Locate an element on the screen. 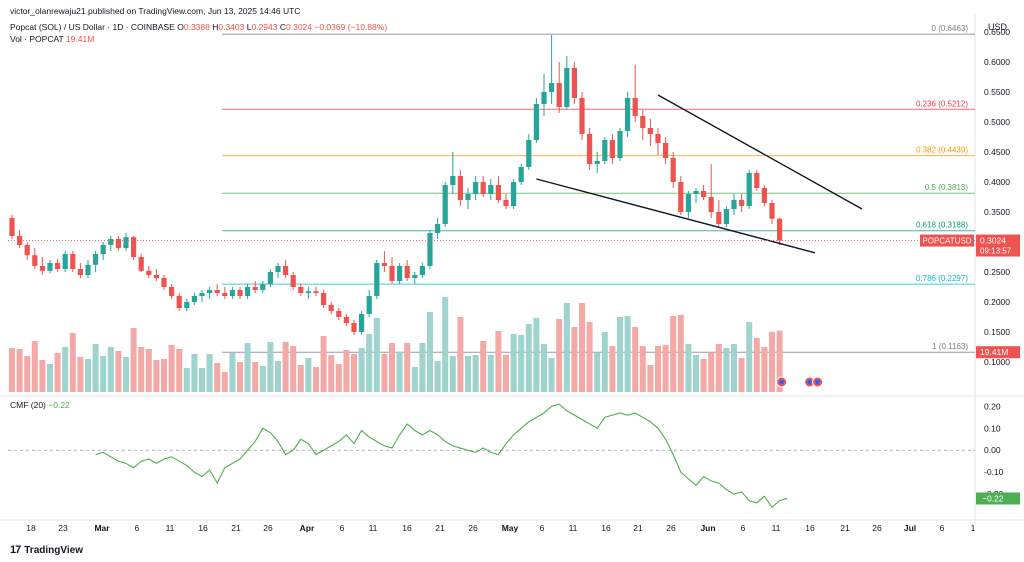  low-label: L is located at coordinates (249, 27).